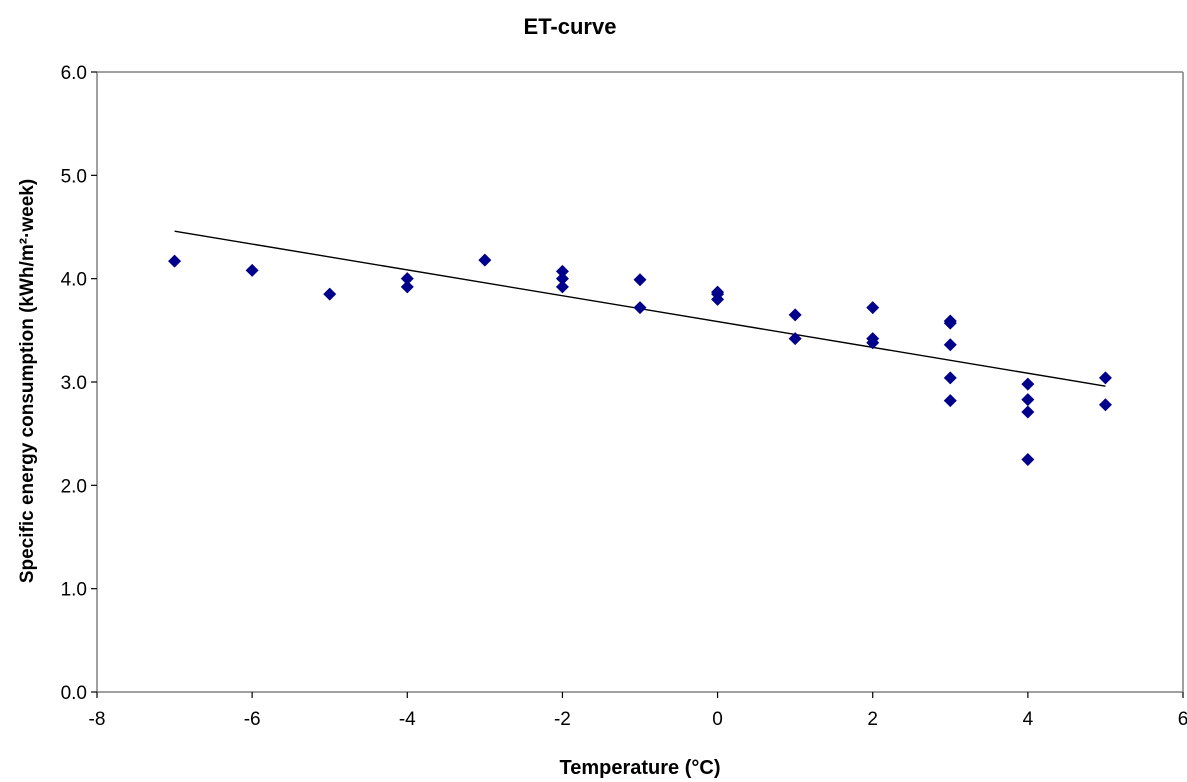 The height and width of the screenshot is (782, 1187). Describe the element at coordinates (74, 176) in the screenshot. I see `y-tick-label: 5.0` at that location.